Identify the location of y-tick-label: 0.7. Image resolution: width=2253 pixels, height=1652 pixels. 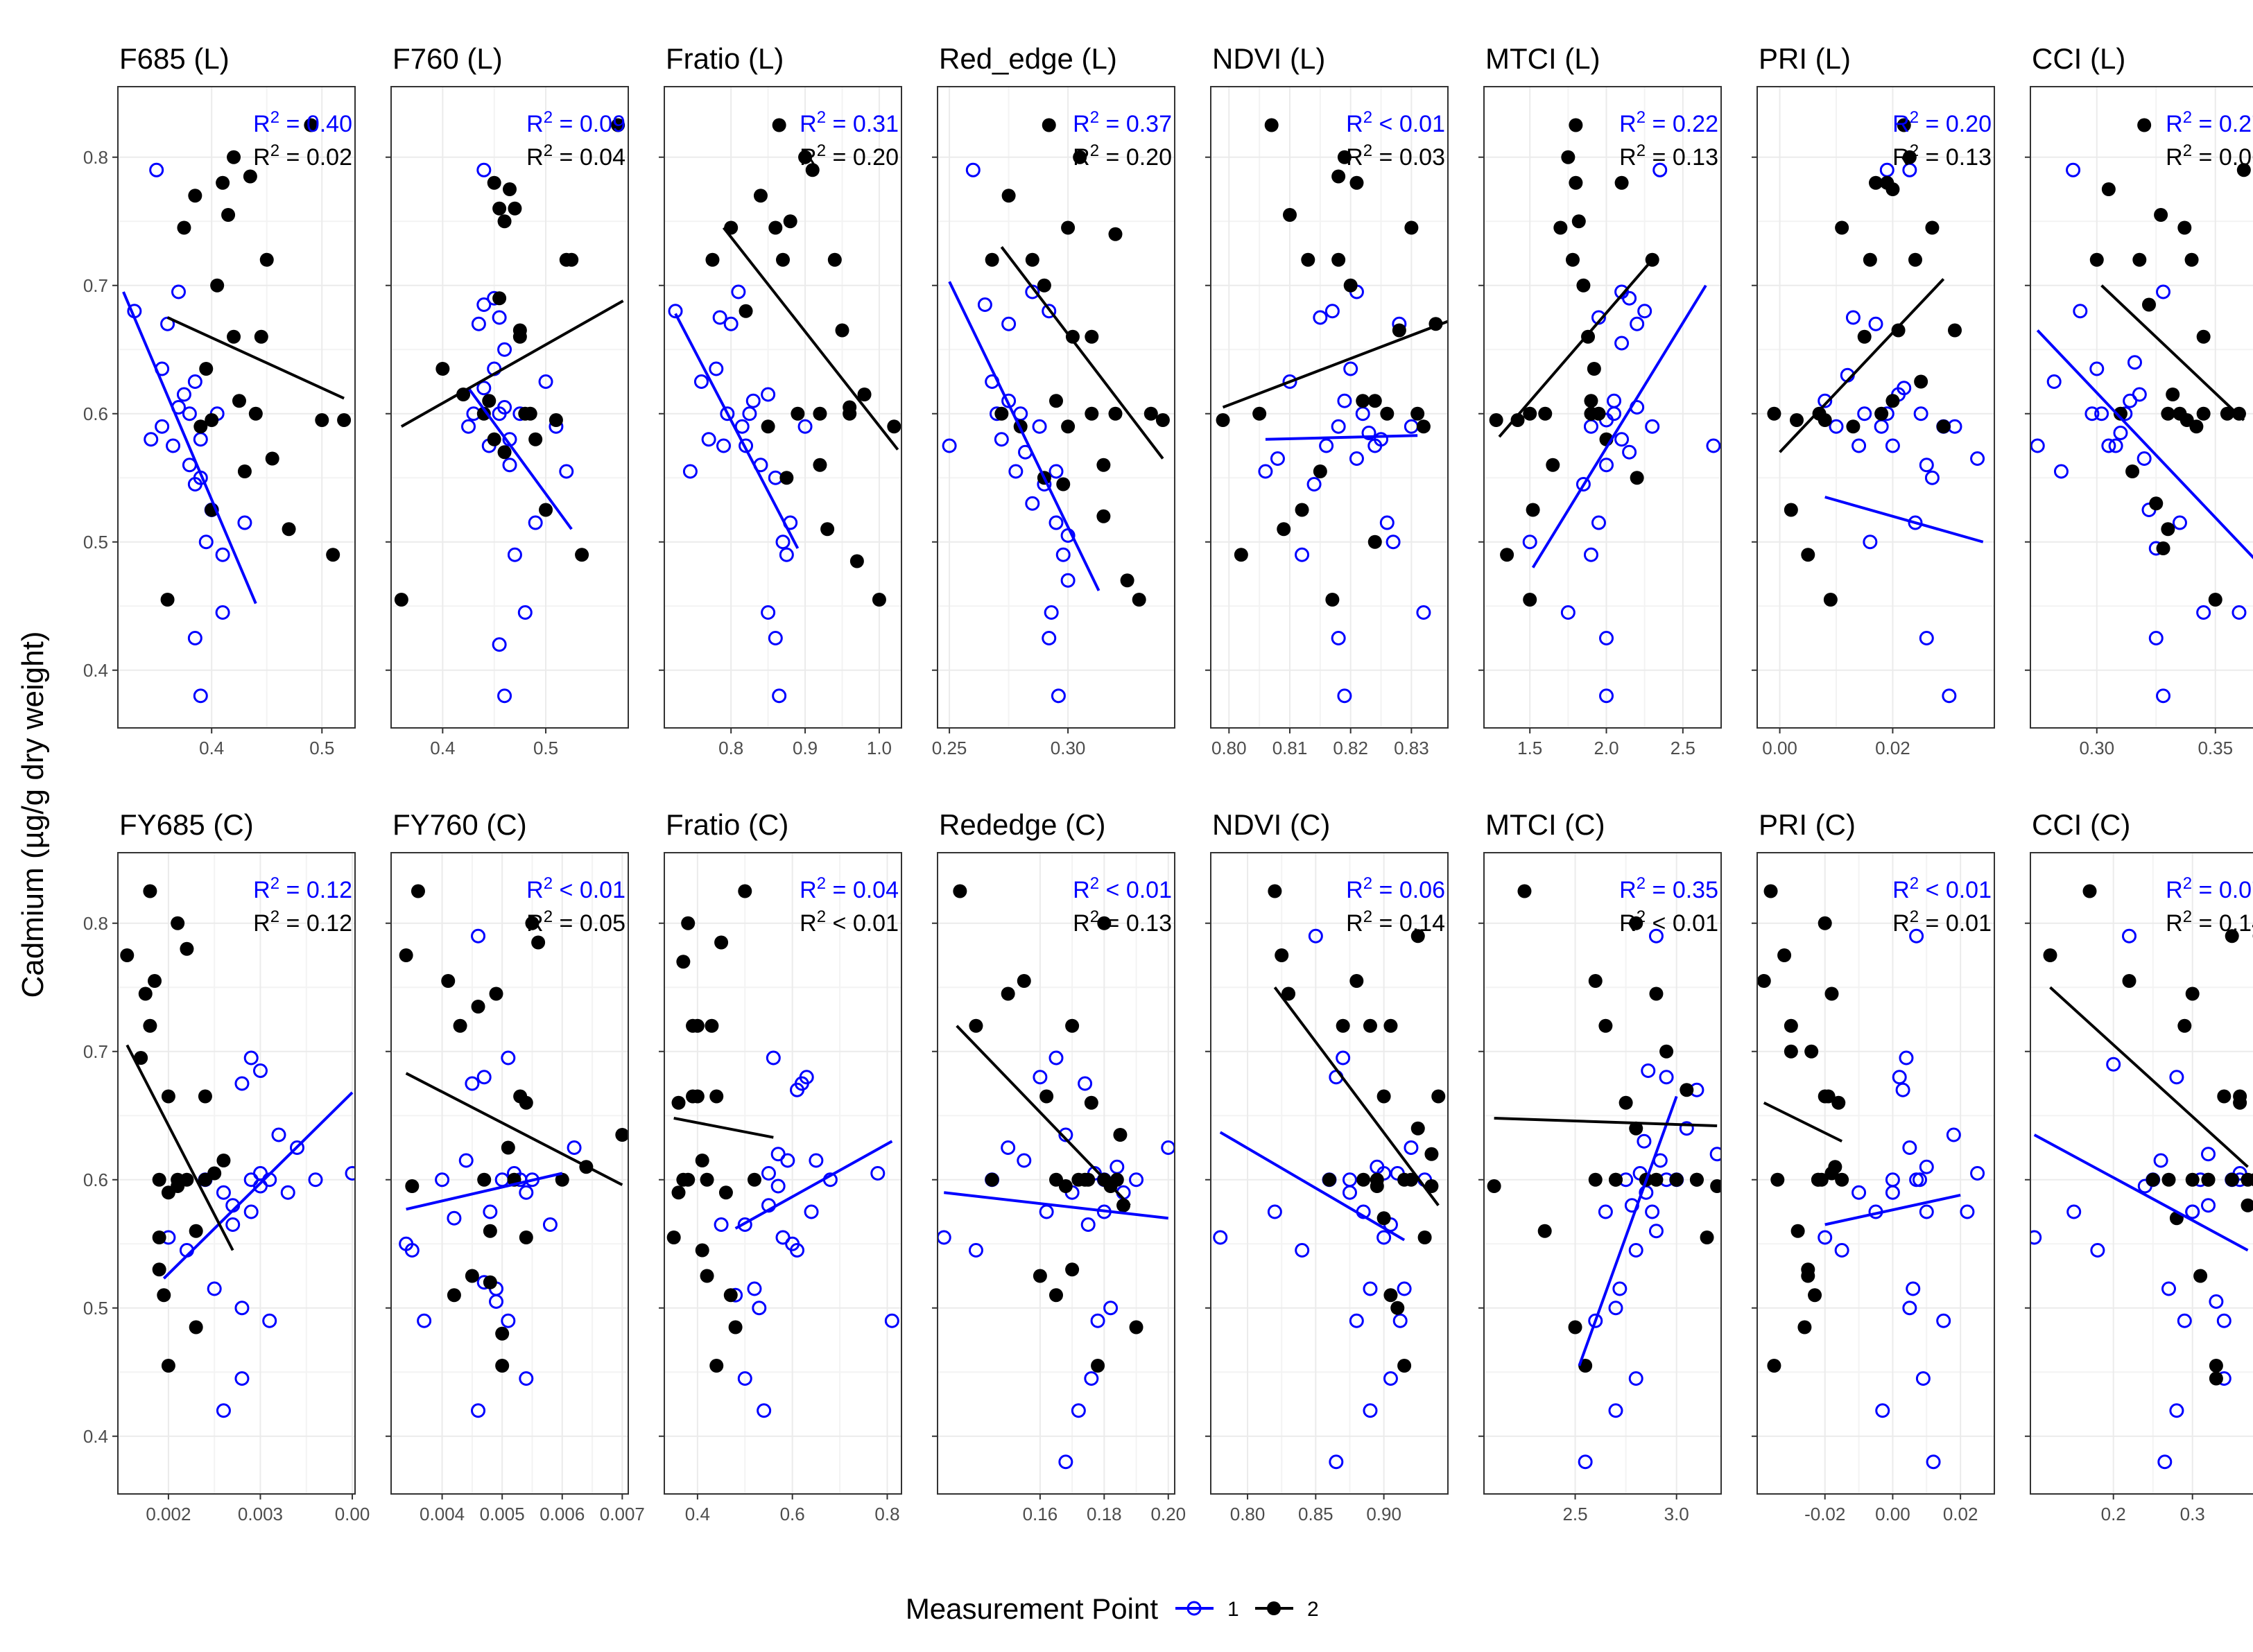
(96, 285).